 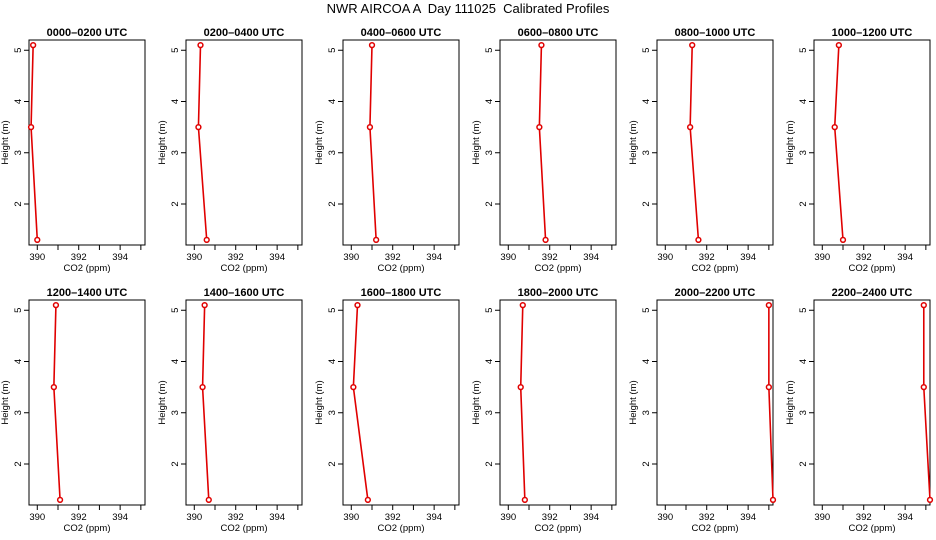 What do you see at coordinates (558, 293) in the screenshot?
I see `panel-title: 1800–2000 UTC` at bounding box center [558, 293].